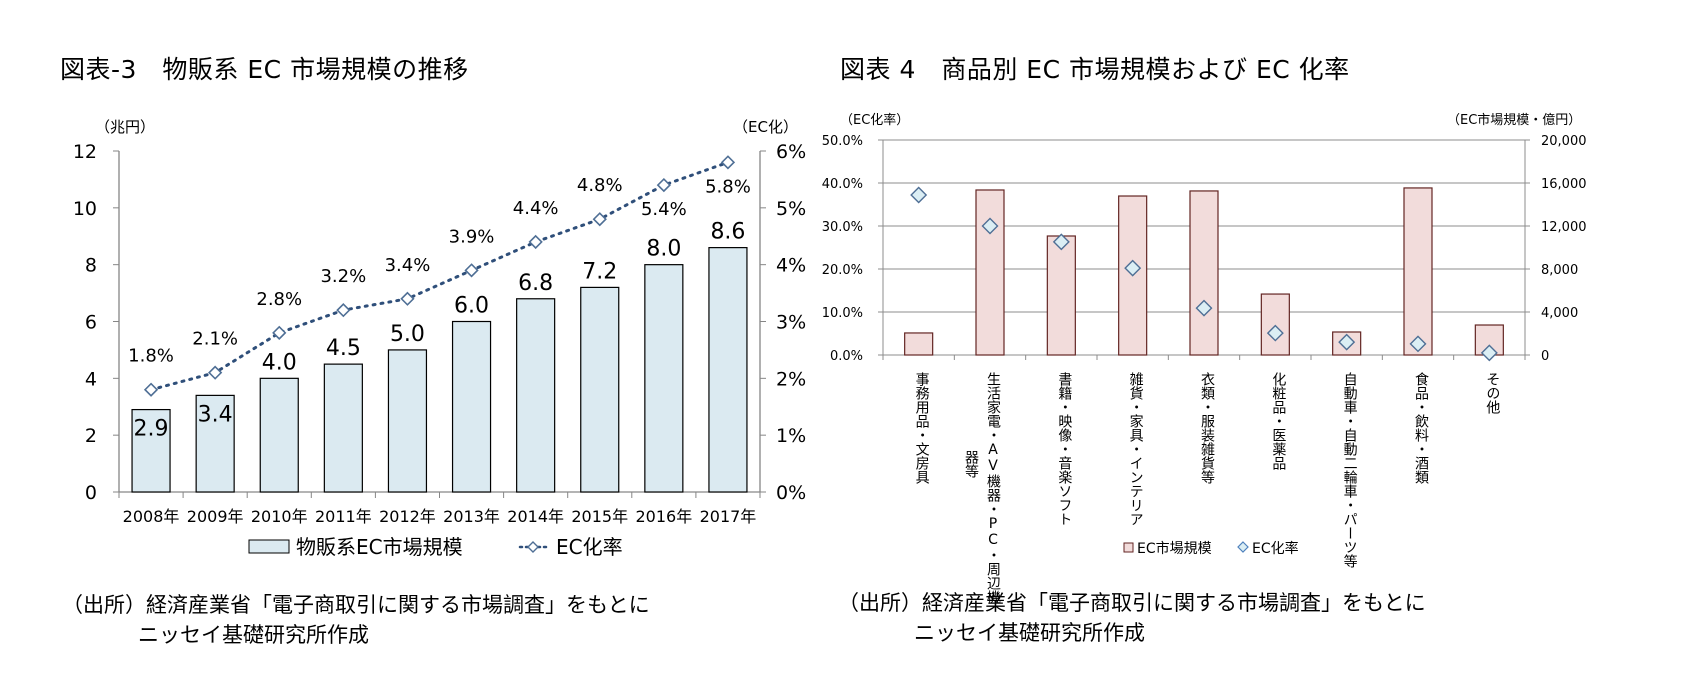  I want to click on y2-tick-label: 4%, so click(791, 266).